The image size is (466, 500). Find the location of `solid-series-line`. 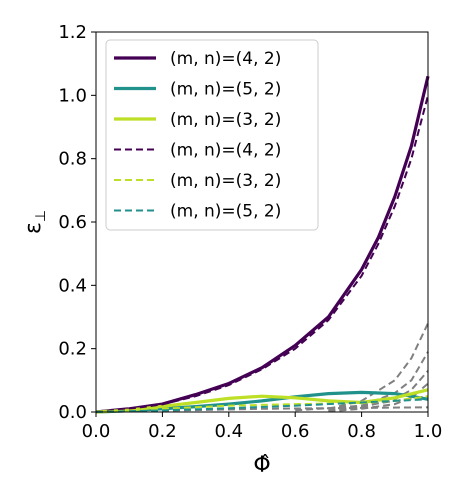

solid-series-line is located at coordinates (262, 401).